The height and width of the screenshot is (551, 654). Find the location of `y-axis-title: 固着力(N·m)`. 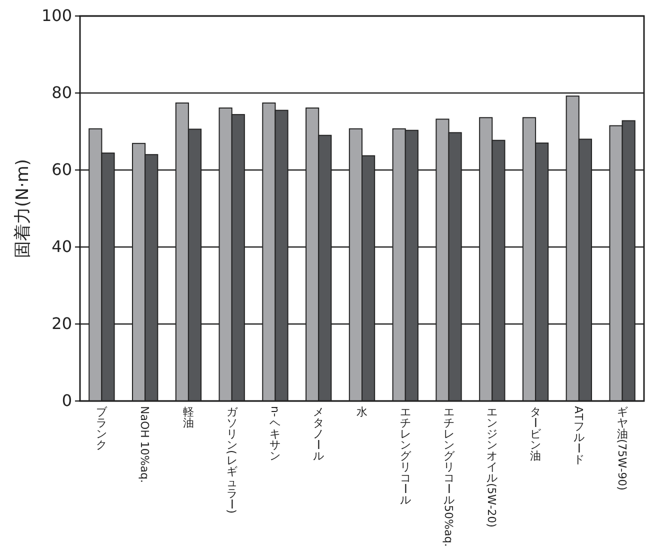

y-axis-title: 固着力(N·m) is located at coordinates (23, 208).